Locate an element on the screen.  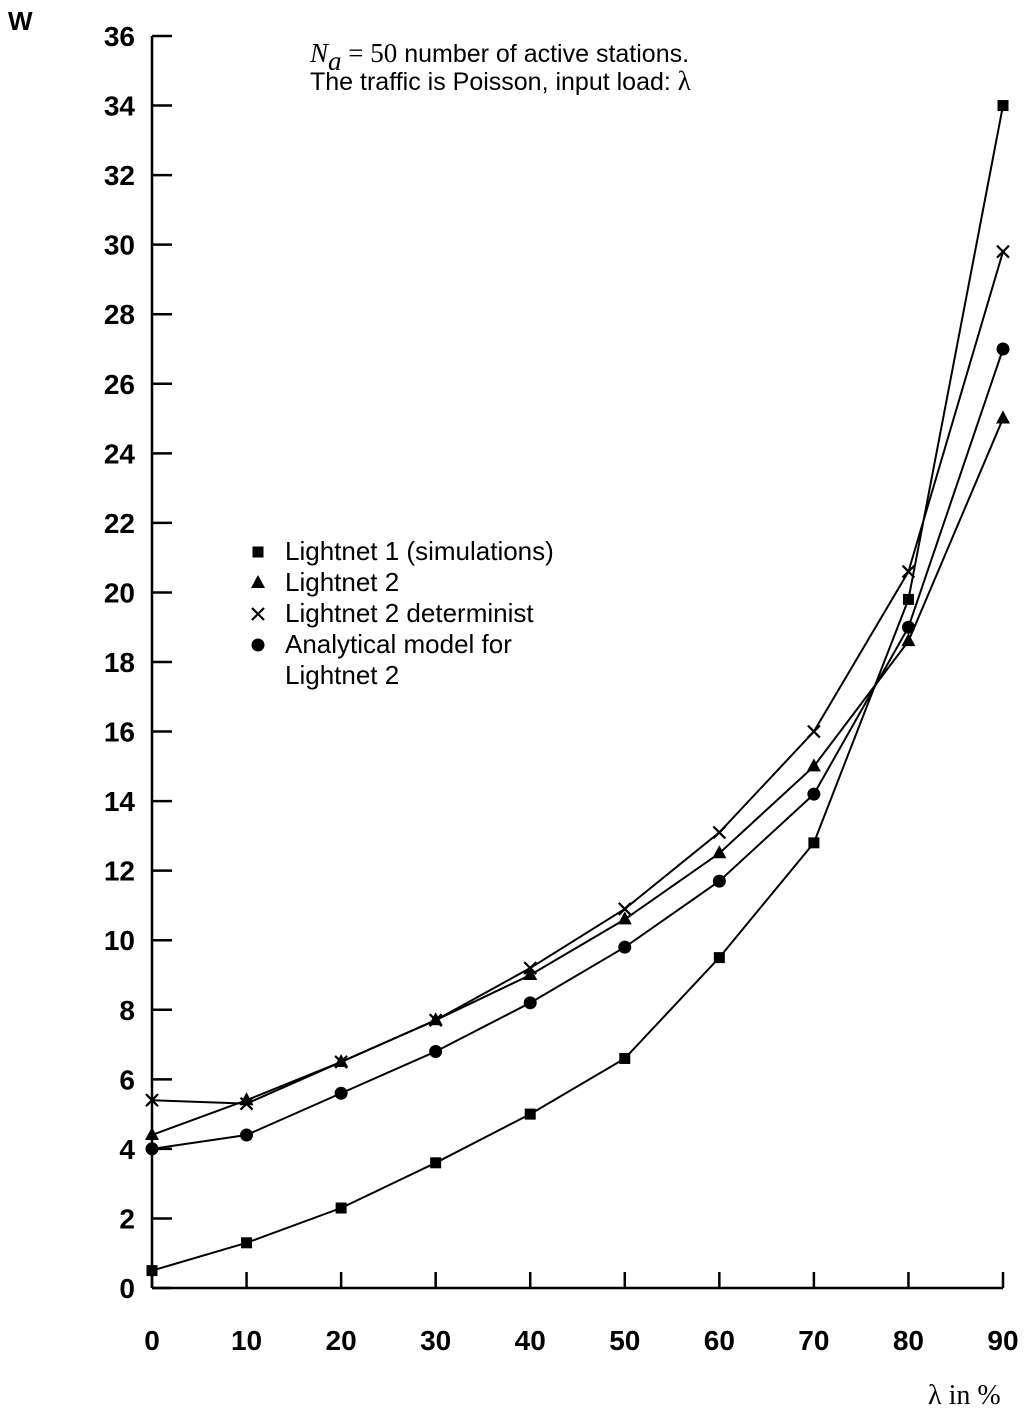
x-tick-label: 70 is located at coordinates (813, 1340).